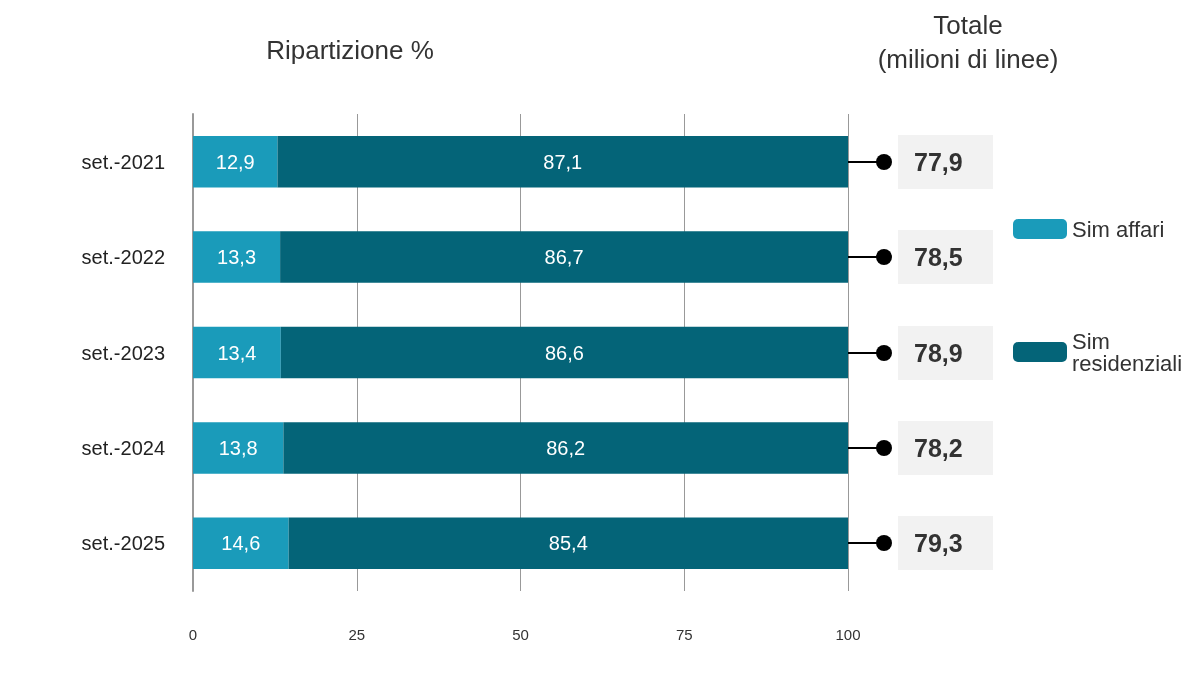 The height and width of the screenshot is (683, 1199). What do you see at coordinates (1118, 229) in the screenshot?
I see `legend-label: Sim affari` at bounding box center [1118, 229].